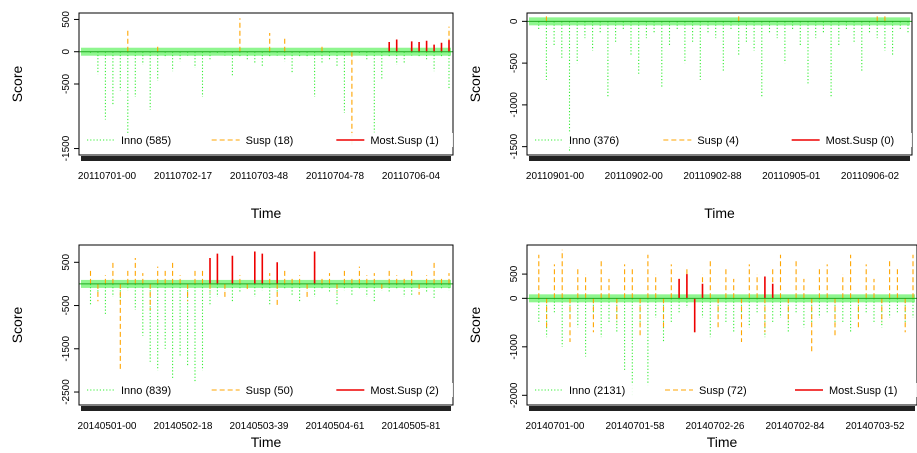  What do you see at coordinates (597, 391) in the screenshot?
I see `legend-label-1: Inno (2131)` at bounding box center [597, 391].